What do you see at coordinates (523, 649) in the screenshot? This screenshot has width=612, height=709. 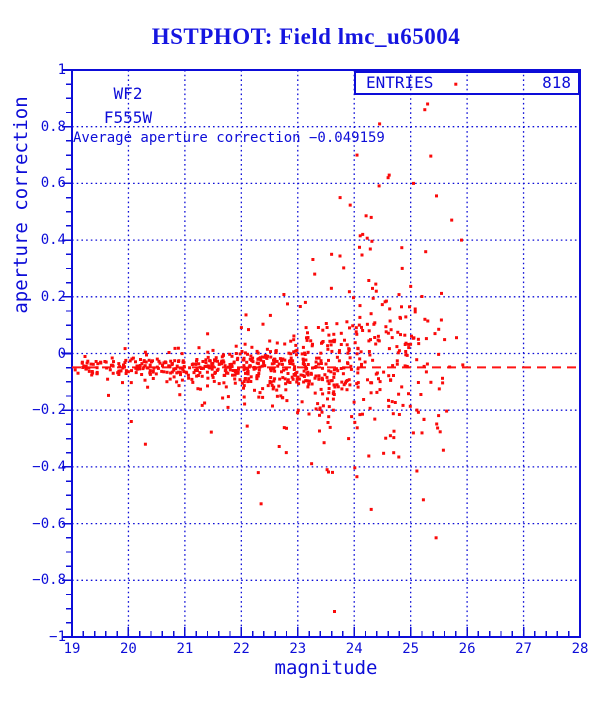 I see `x-tick-label: 27` at bounding box center [523, 649].